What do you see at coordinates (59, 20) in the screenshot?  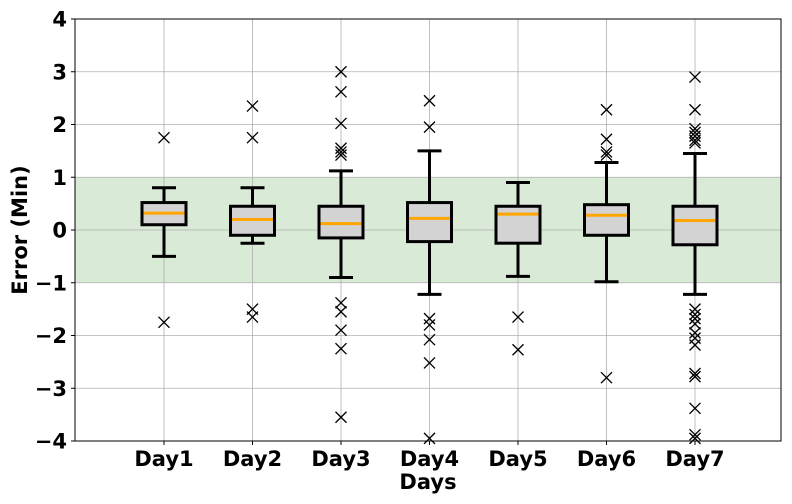 I see `y-tick-label: 4` at bounding box center [59, 20].